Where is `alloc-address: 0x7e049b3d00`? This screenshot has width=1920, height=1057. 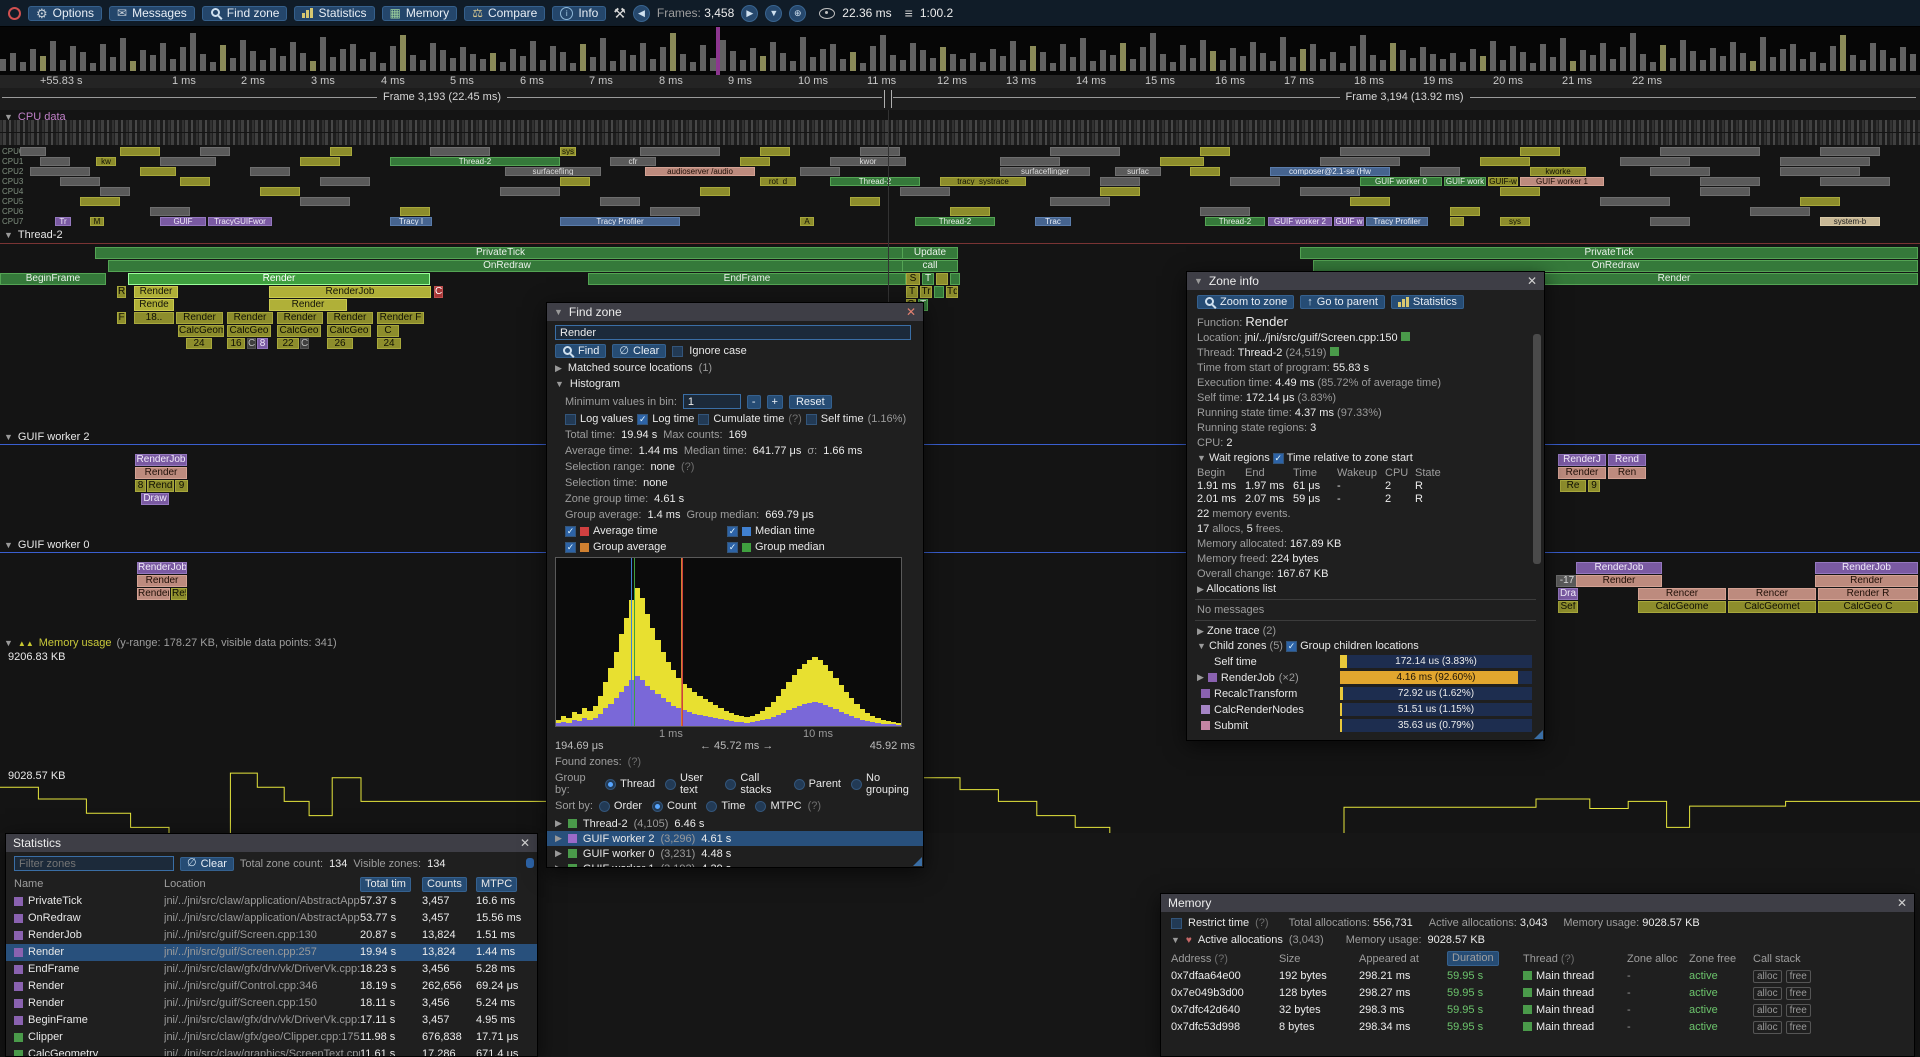 alloc-address: 0x7e049b3d00 is located at coordinates (1207, 992).